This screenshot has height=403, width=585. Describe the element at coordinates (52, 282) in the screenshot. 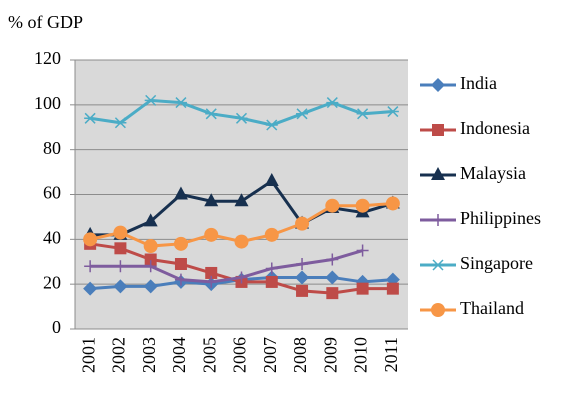

I see `y-tick-label: 20` at that location.